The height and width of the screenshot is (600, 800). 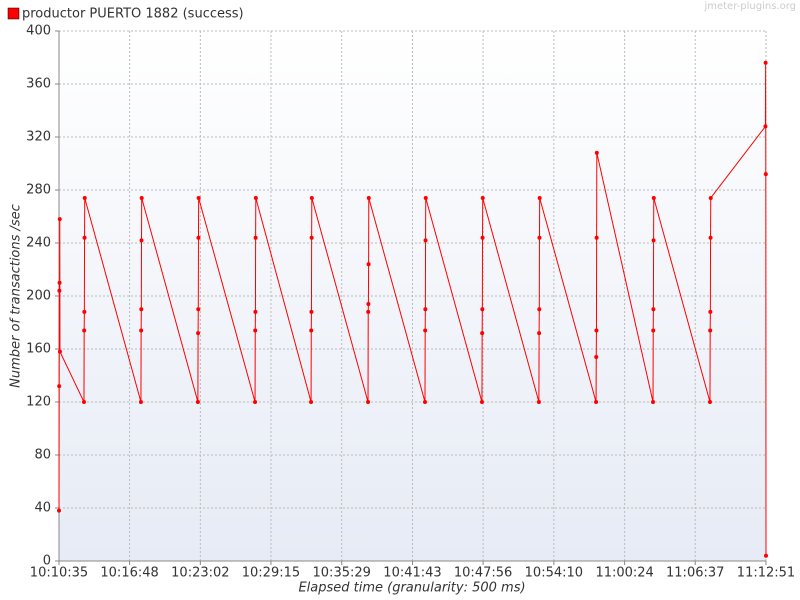 I want to click on x-tick-label: 10:47:56, so click(x=483, y=573).